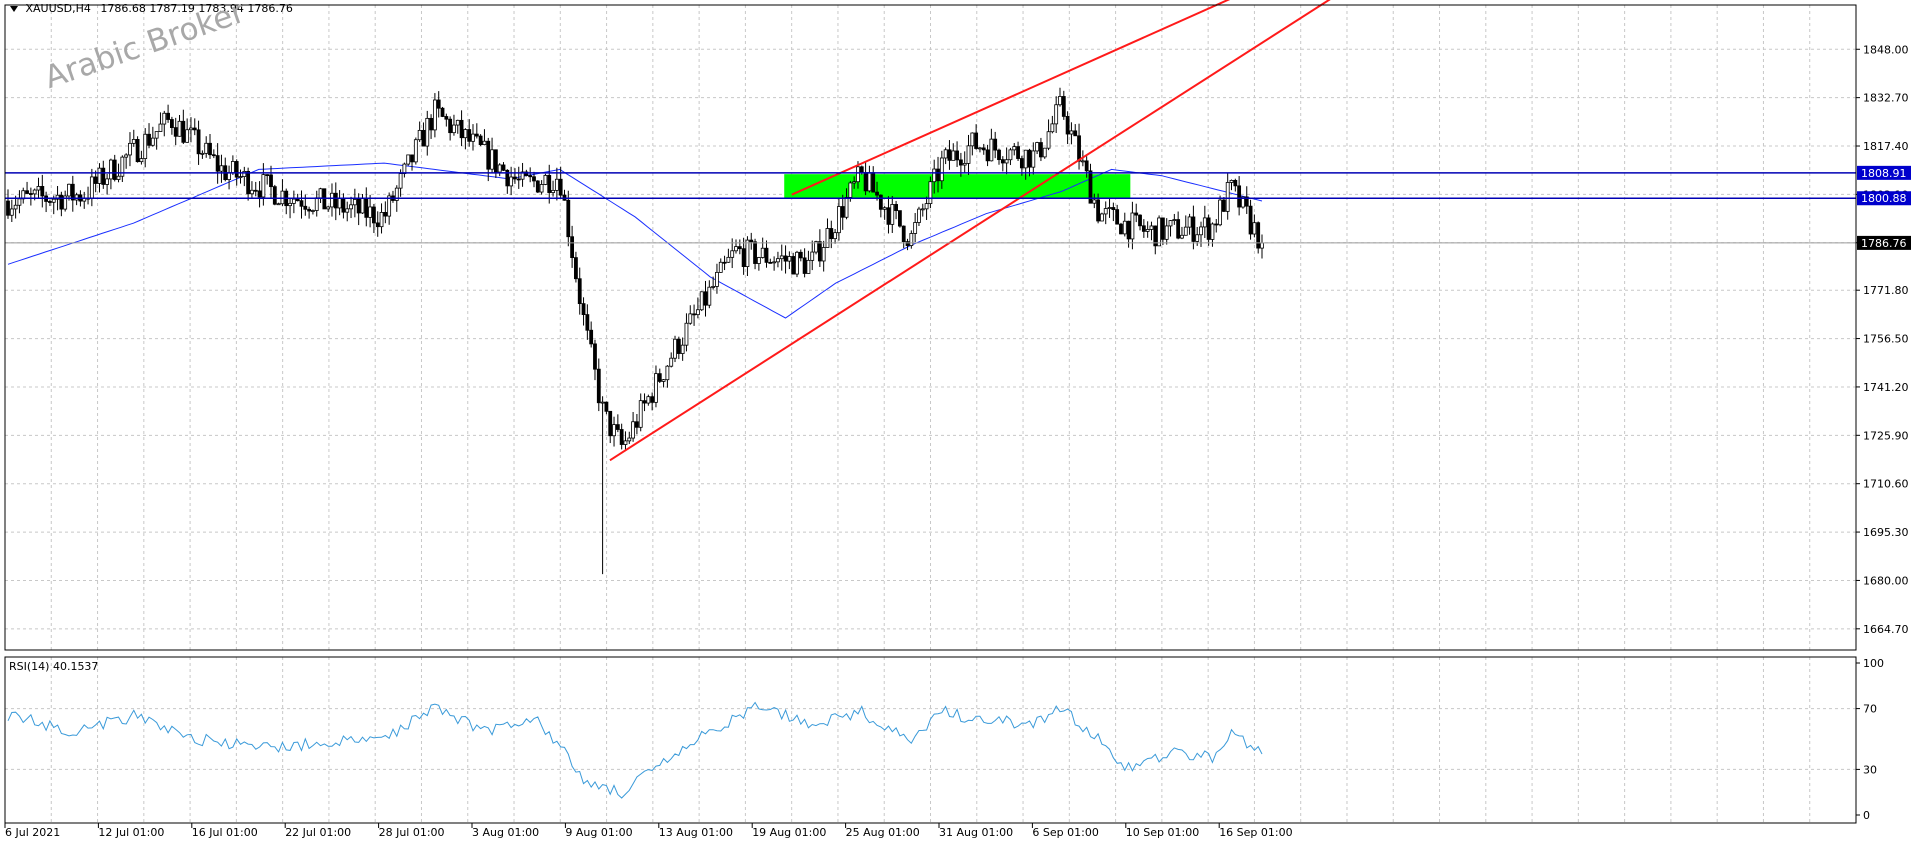 This screenshot has width=1918, height=851. I want to click on price-tick-label: 1695.30, so click(1886, 532).